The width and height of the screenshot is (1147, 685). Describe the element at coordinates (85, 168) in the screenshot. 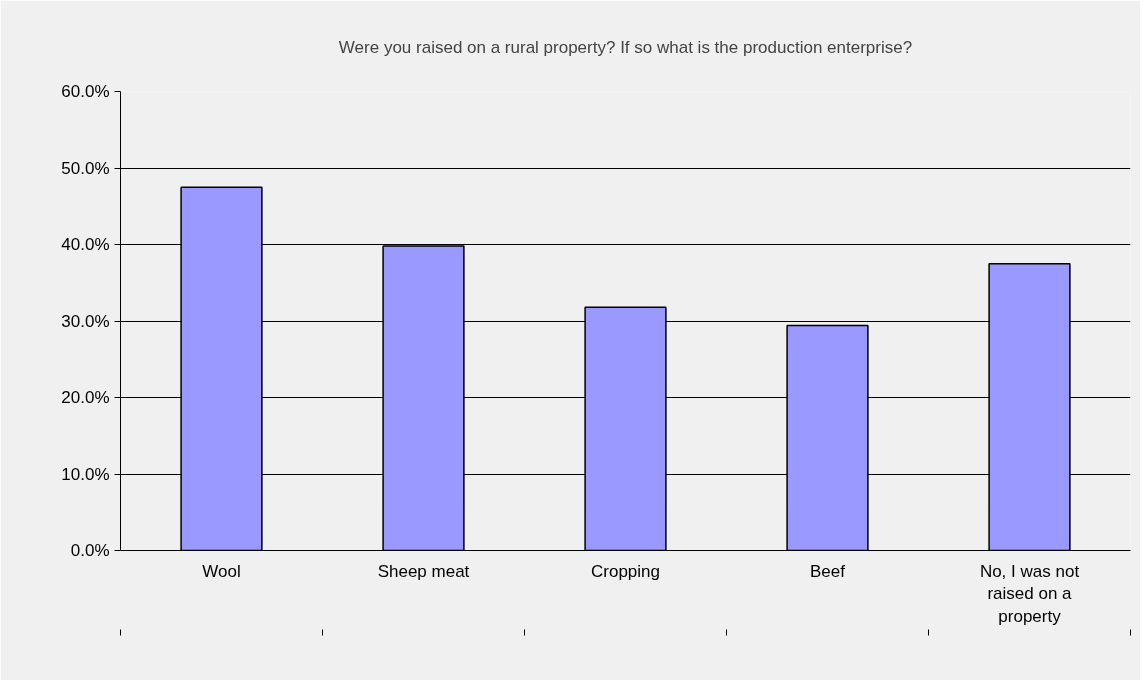

I see `y-tick-label: 50.0%` at that location.